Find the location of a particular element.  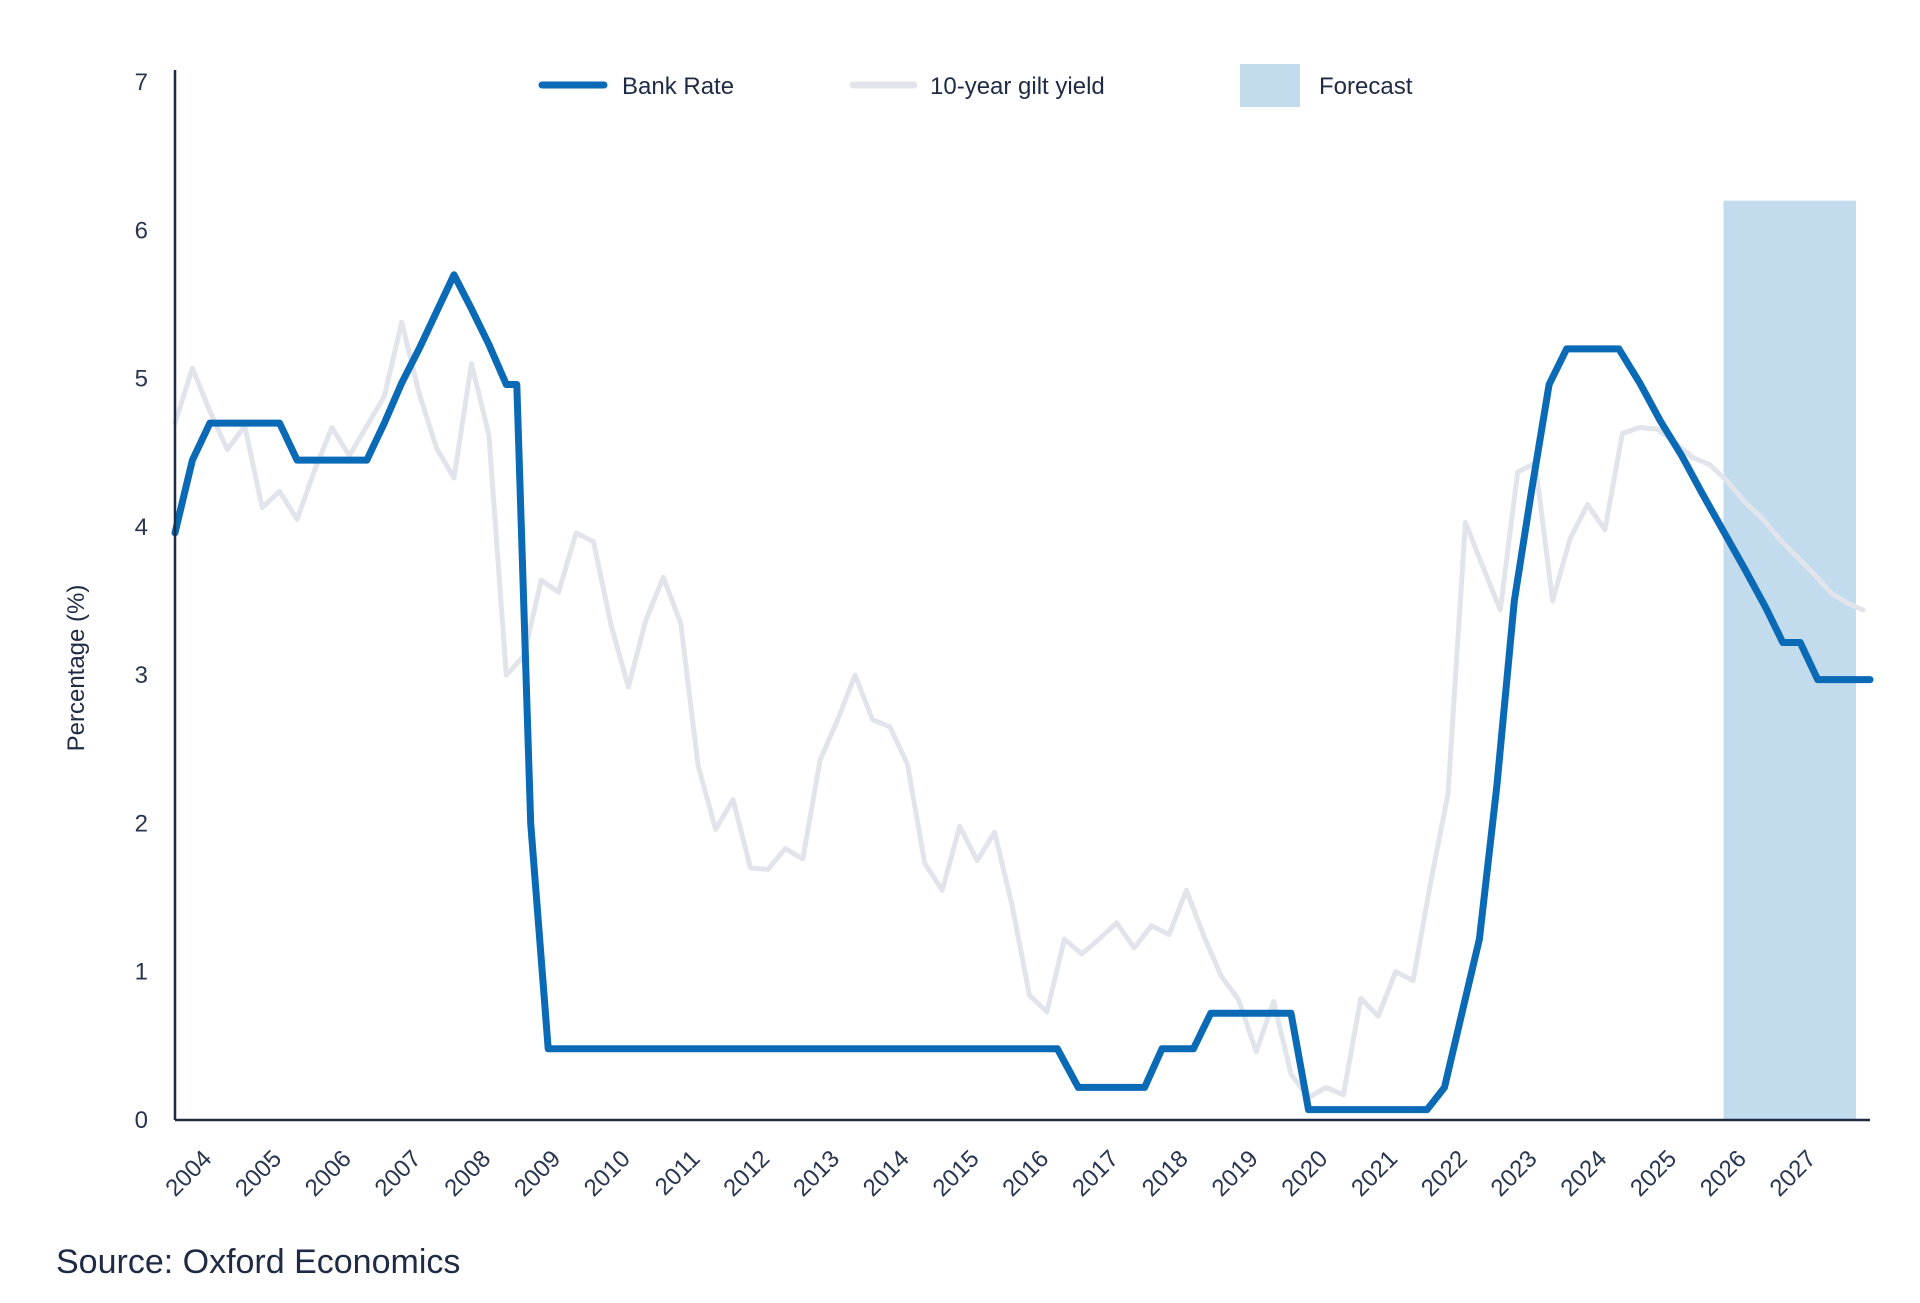

y-tick-label: 2 is located at coordinates (141, 823).